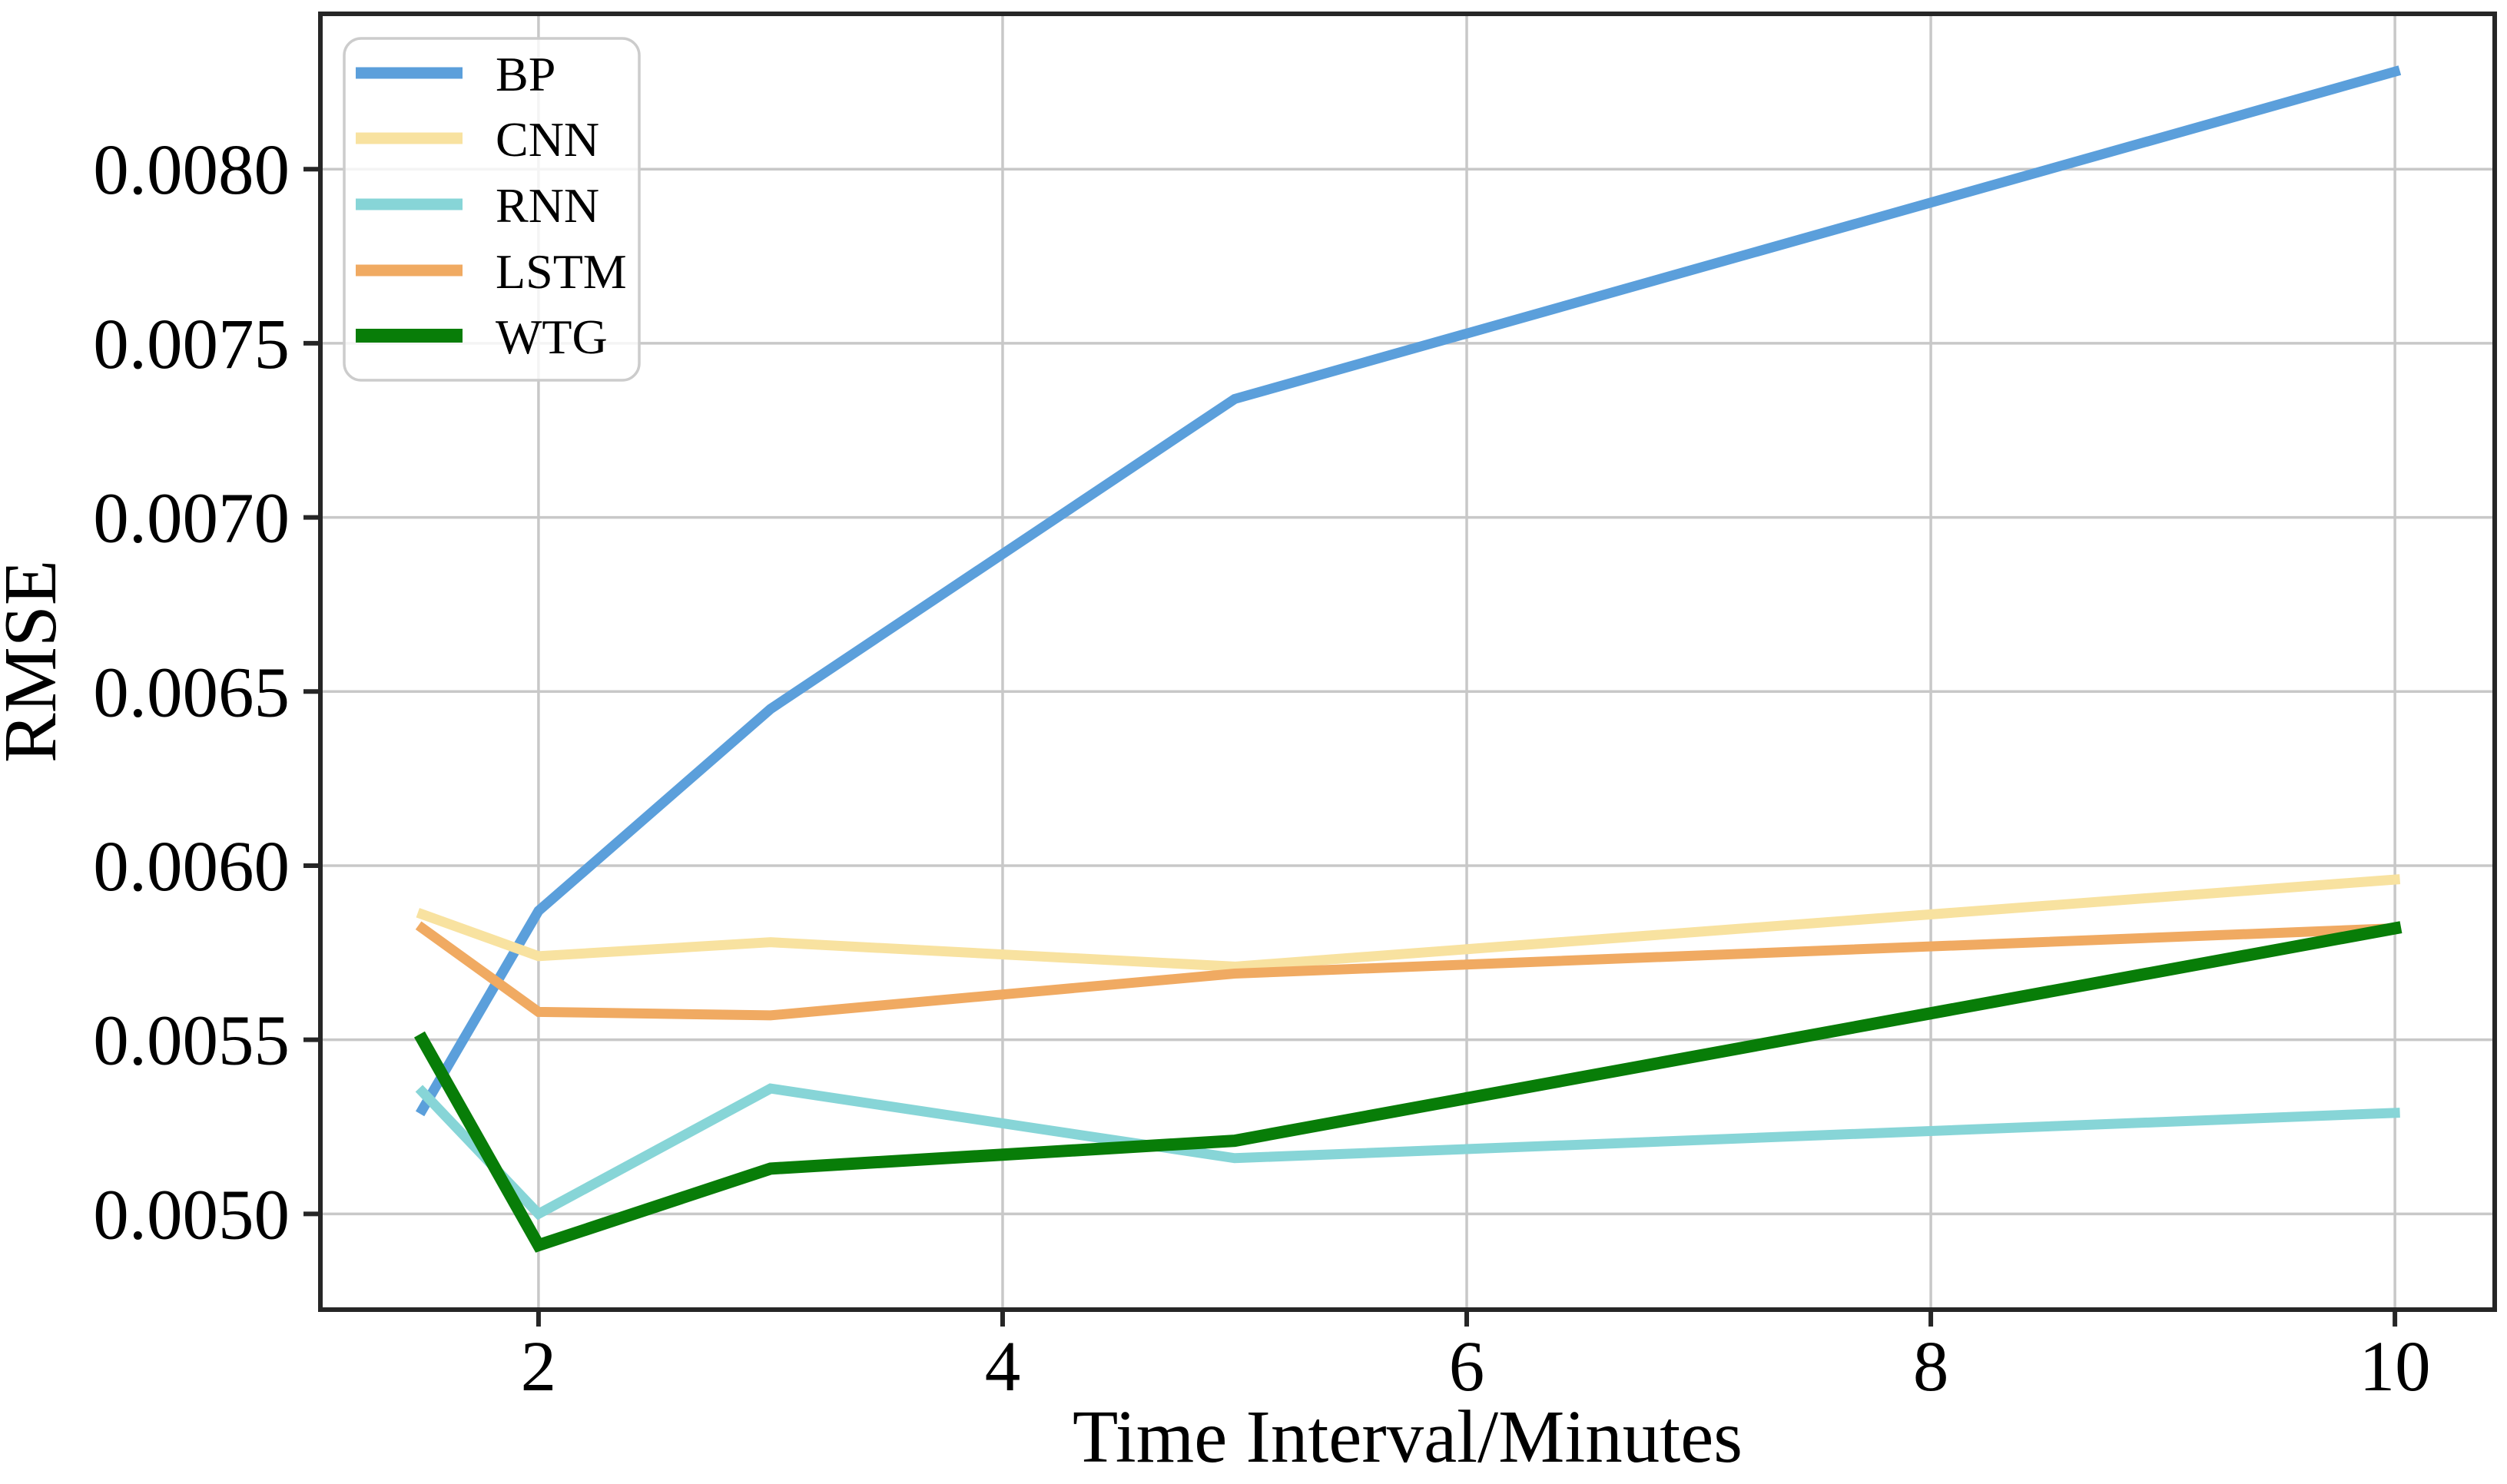  Describe the element at coordinates (1409, 923) in the screenshot. I see `series-line-cnn` at that location.